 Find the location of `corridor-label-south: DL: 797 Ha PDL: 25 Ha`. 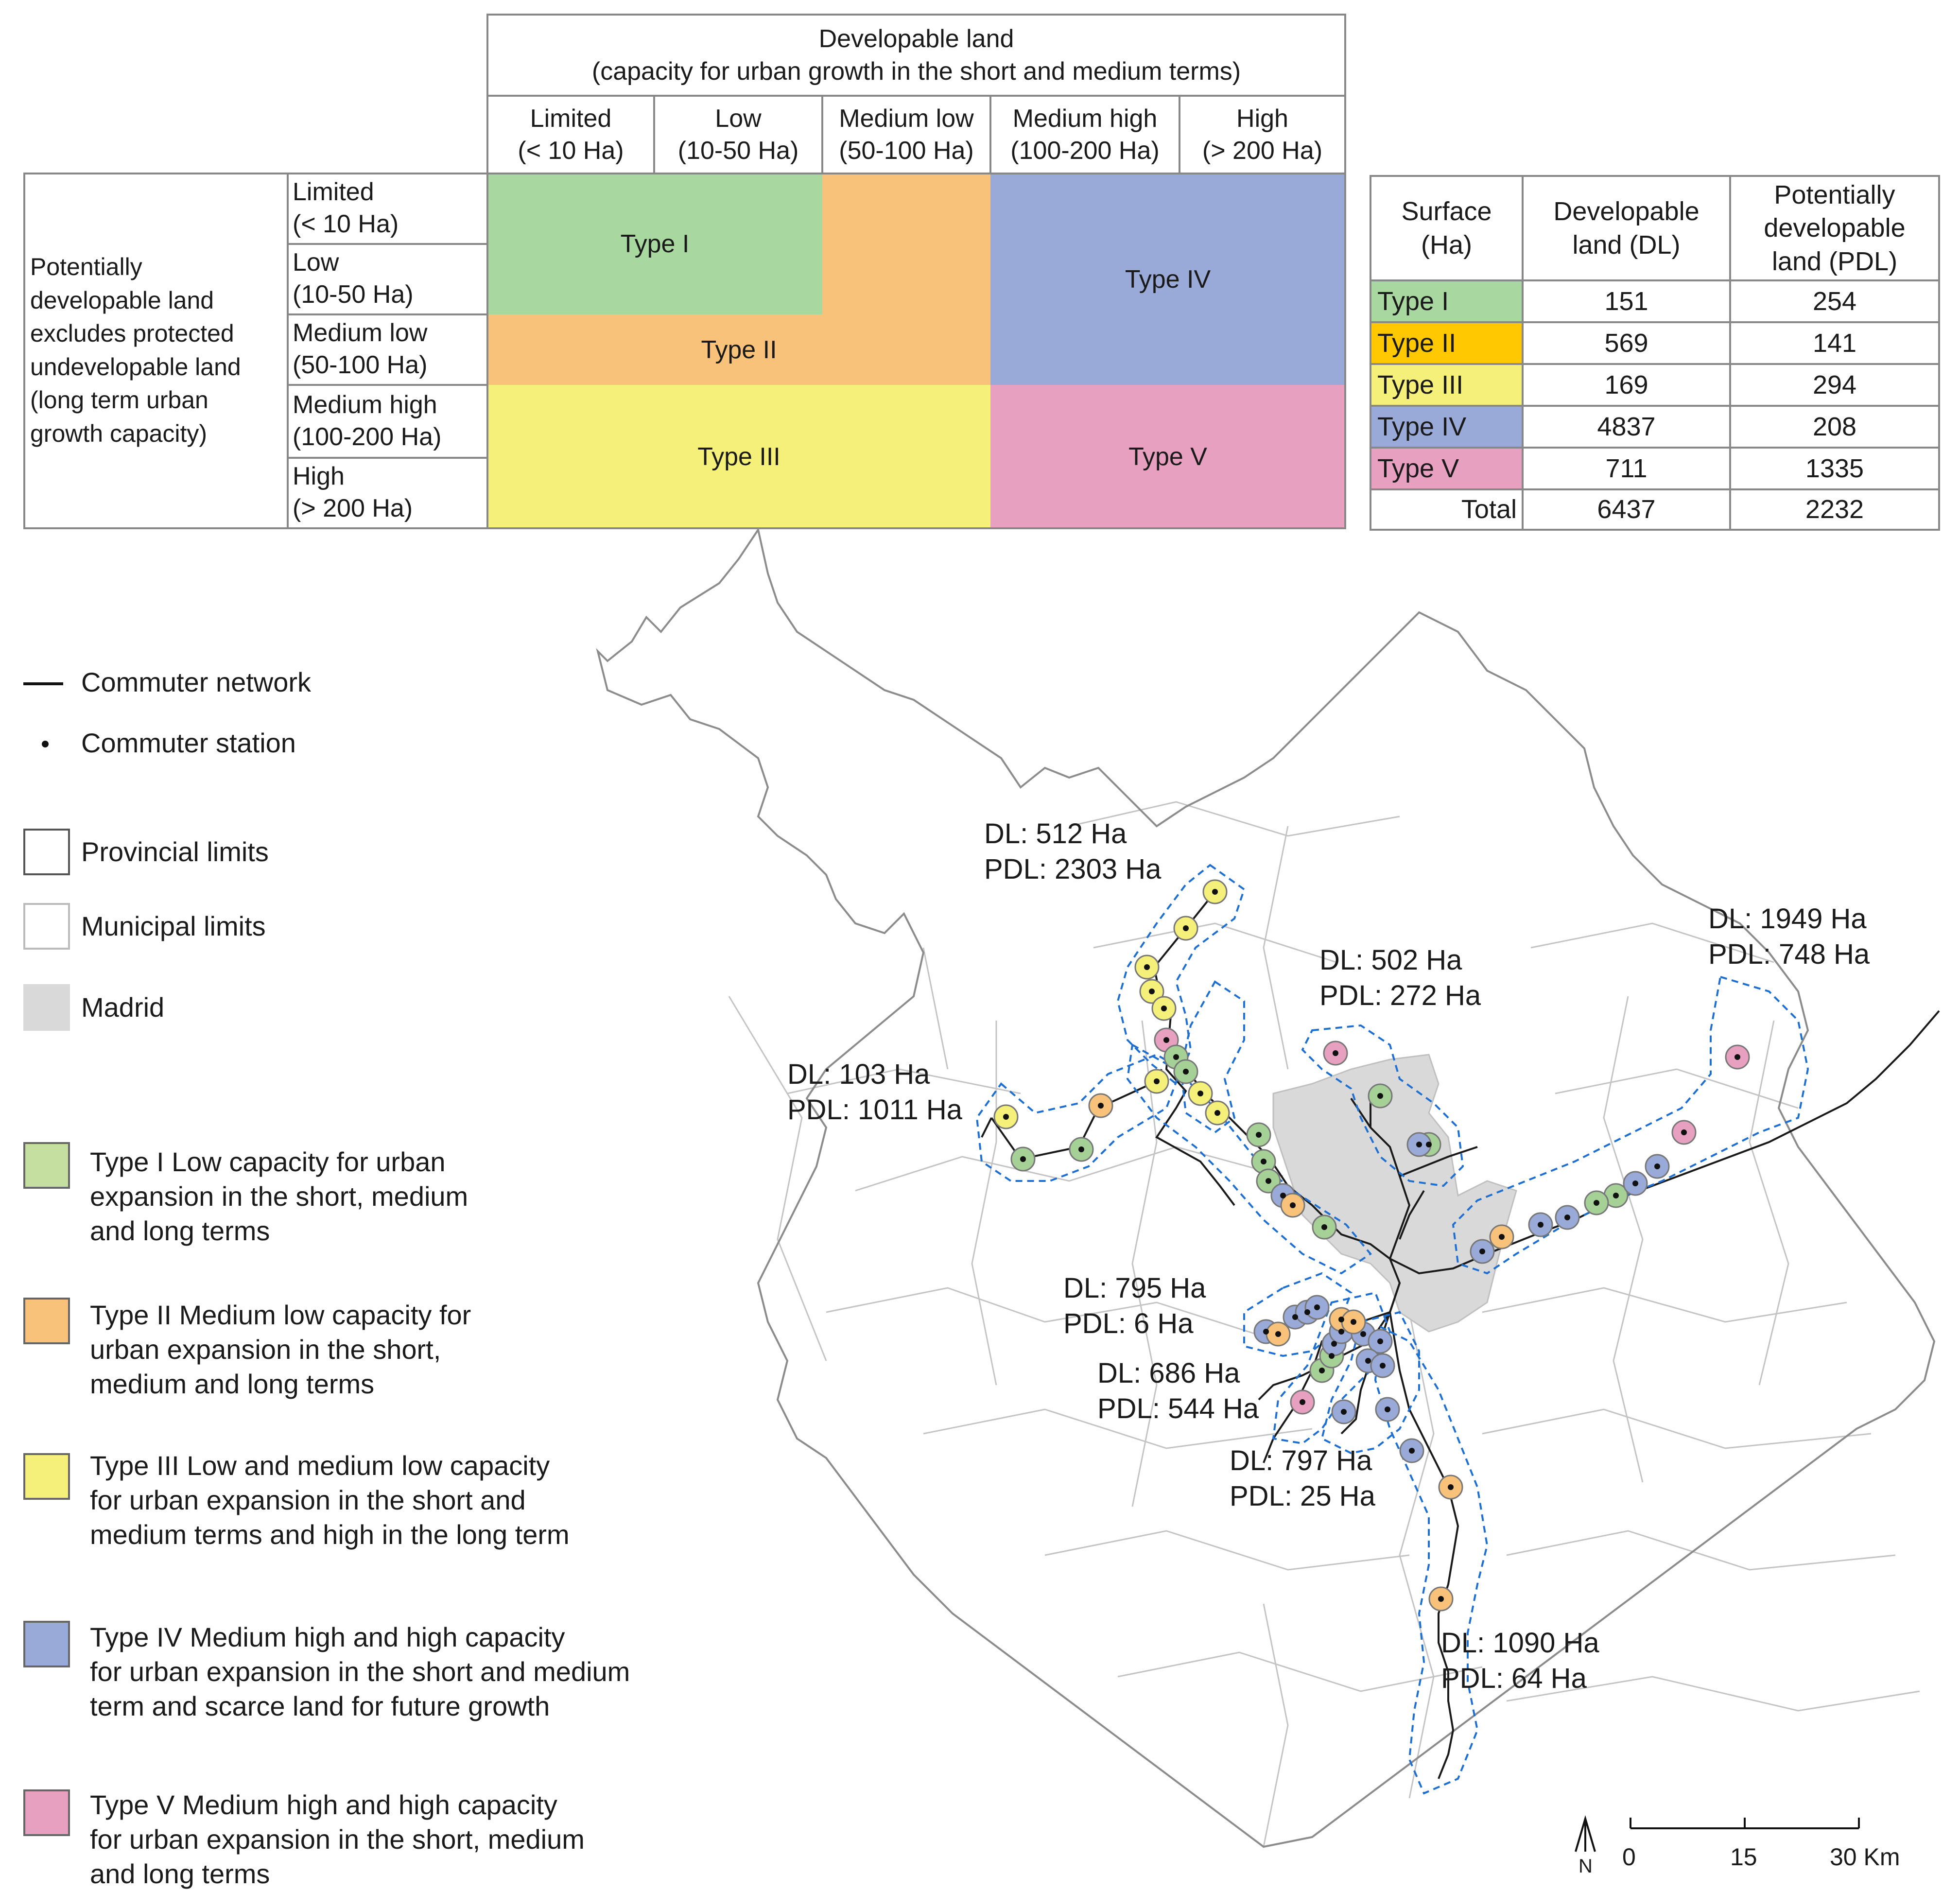

corridor-label-south: DL: 797 Ha PDL: 25 Ha is located at coordinates (1302, 1478).